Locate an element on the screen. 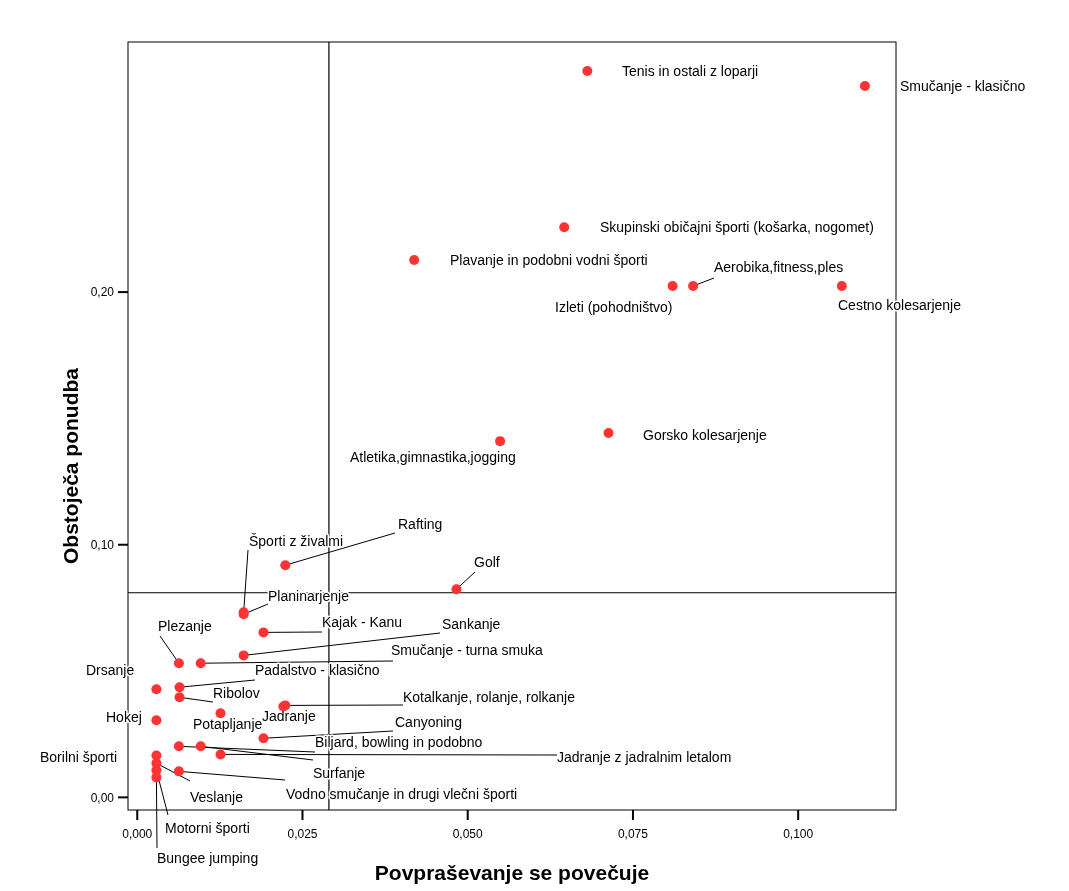  annotation: Gorsko kolesarjenje is located at coordinates (705, 434).